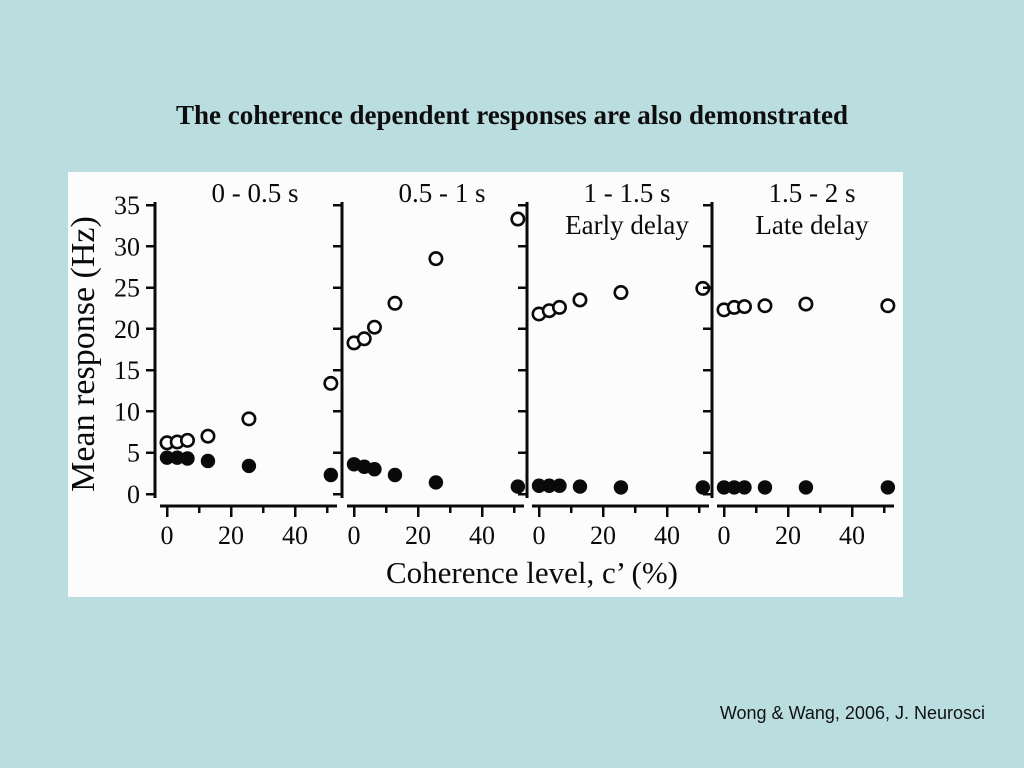 The height and width of the screenshot is (768, 1024). Describe the element at coordinates (133, 453) in the screenshot. I see `y-tick-label: 5` at that location.